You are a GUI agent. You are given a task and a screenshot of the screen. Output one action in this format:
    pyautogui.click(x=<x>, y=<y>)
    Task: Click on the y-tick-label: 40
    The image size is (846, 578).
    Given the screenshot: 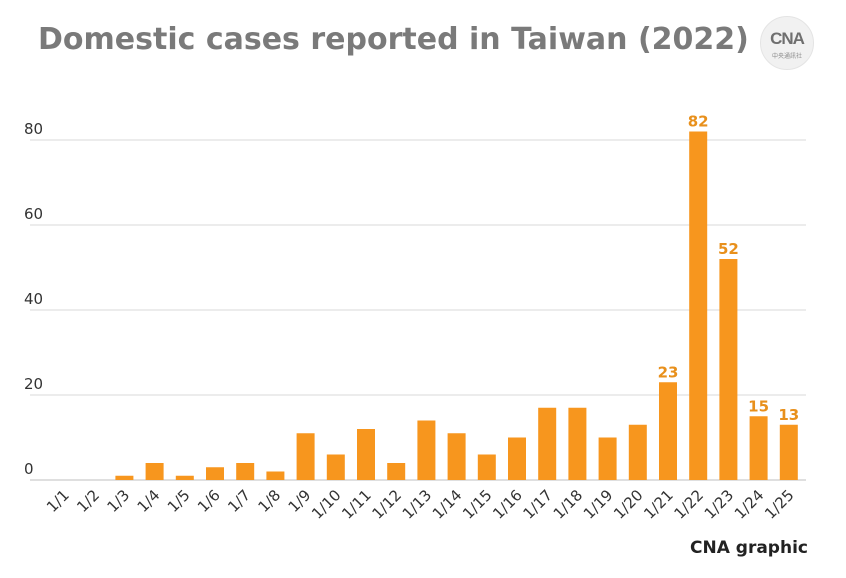 What is the action you would take?
    pyautogui.click(x=33, y=299)
    